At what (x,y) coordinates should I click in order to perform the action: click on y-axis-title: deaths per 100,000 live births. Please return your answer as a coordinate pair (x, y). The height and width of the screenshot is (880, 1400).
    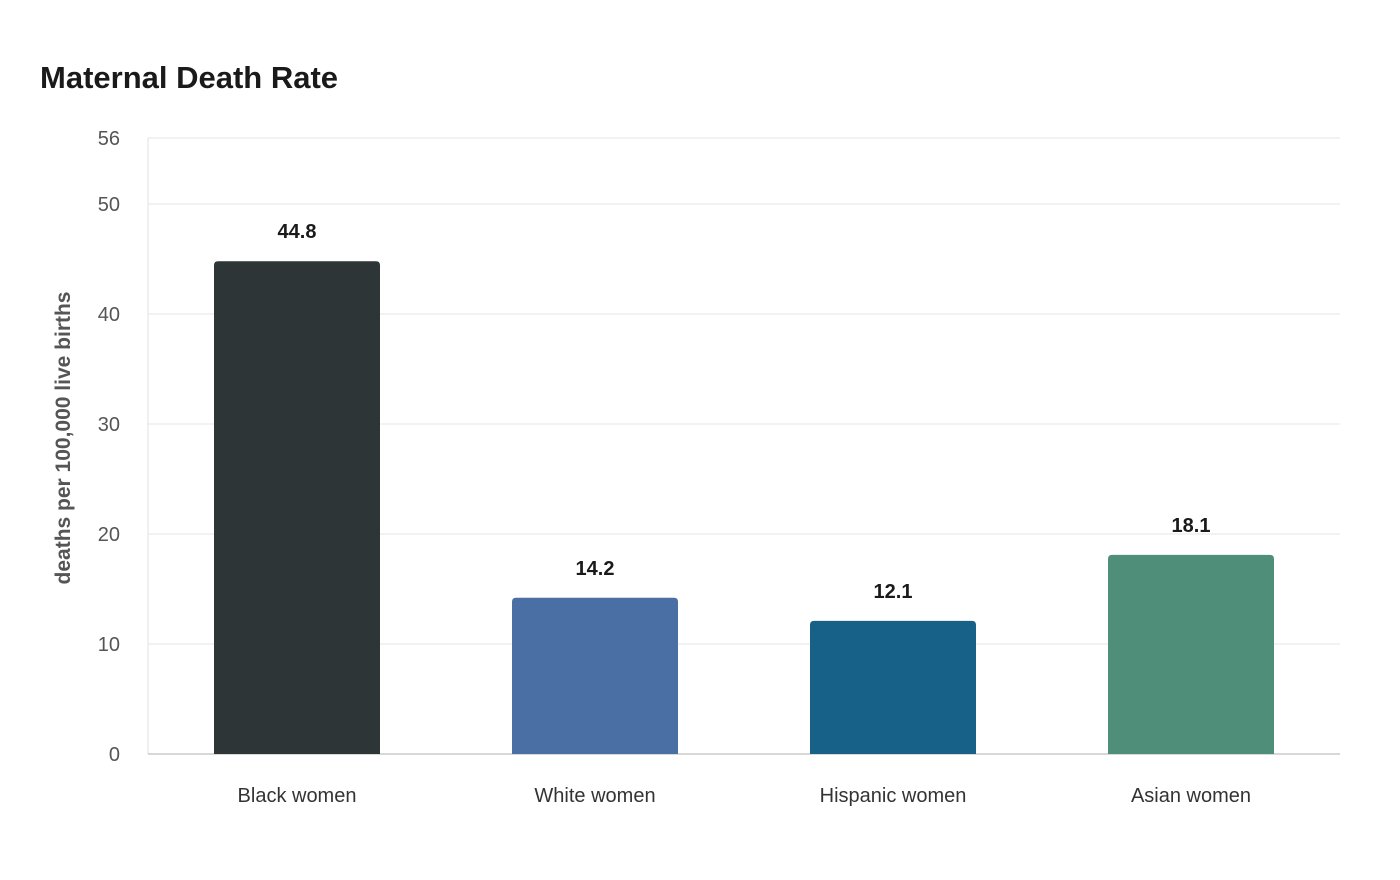
    Looking at the image, I should click on (63, 438).